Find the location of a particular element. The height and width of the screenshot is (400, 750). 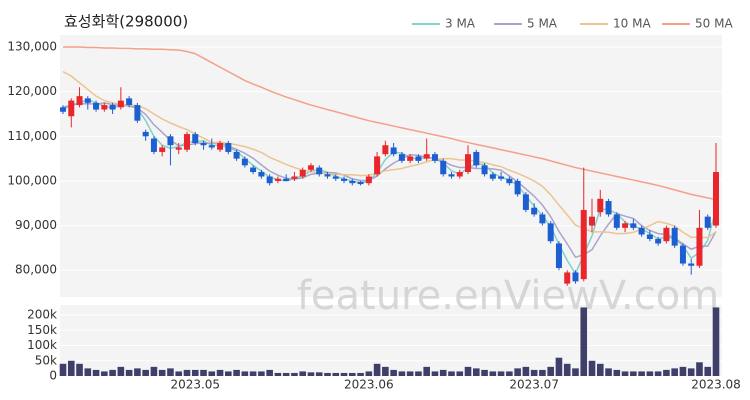

y-tick-label: 120,000 is located at coordinates (32, 91).